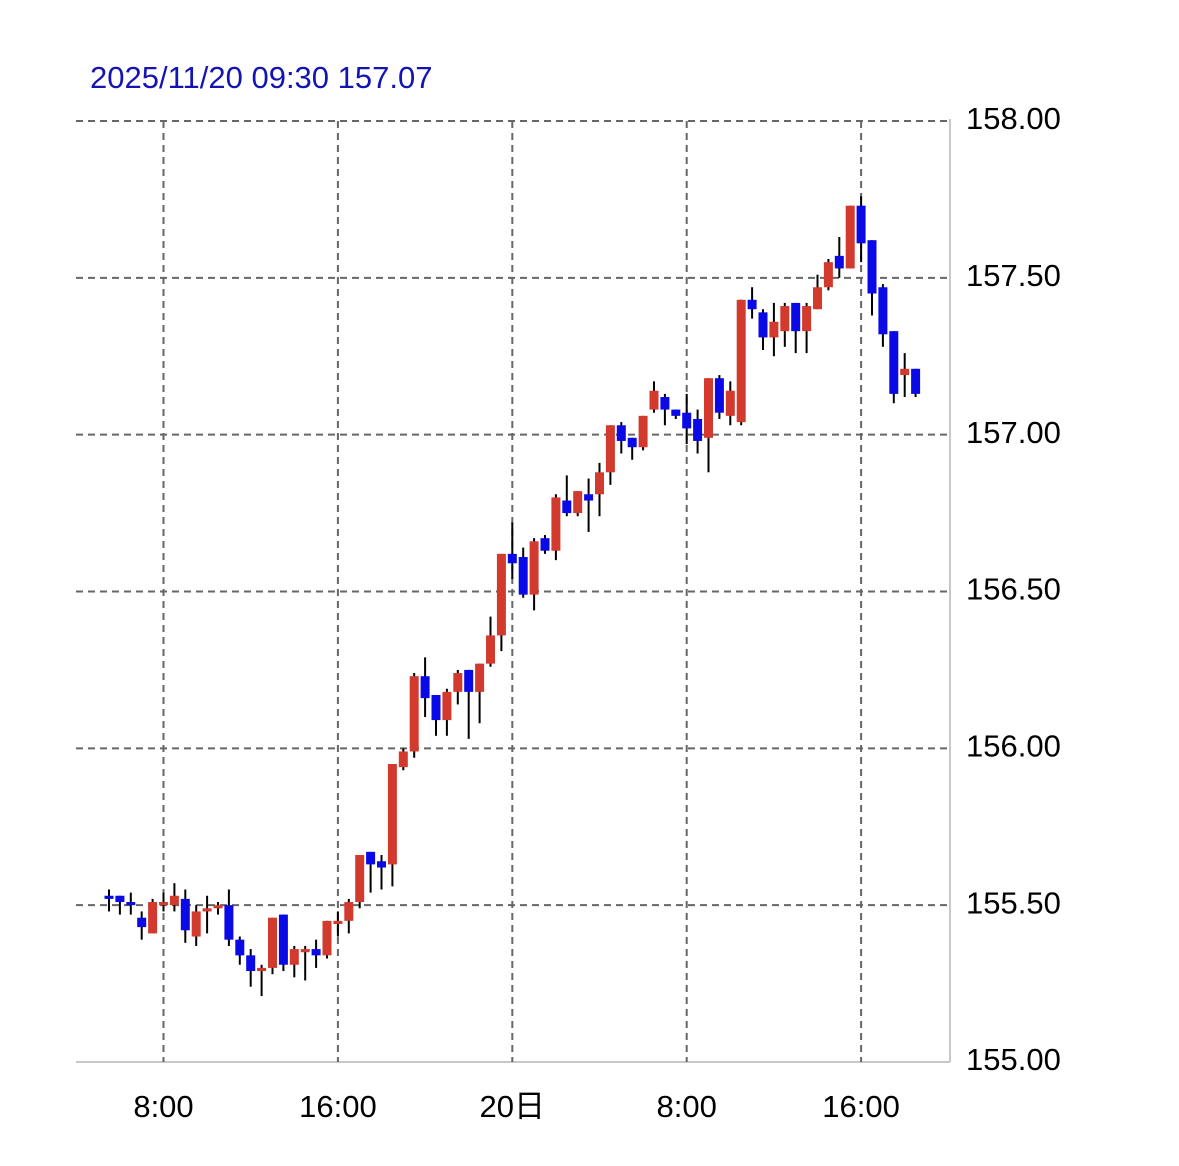  I want to click on y-tick-label: 156.50, so click(1013, 589).